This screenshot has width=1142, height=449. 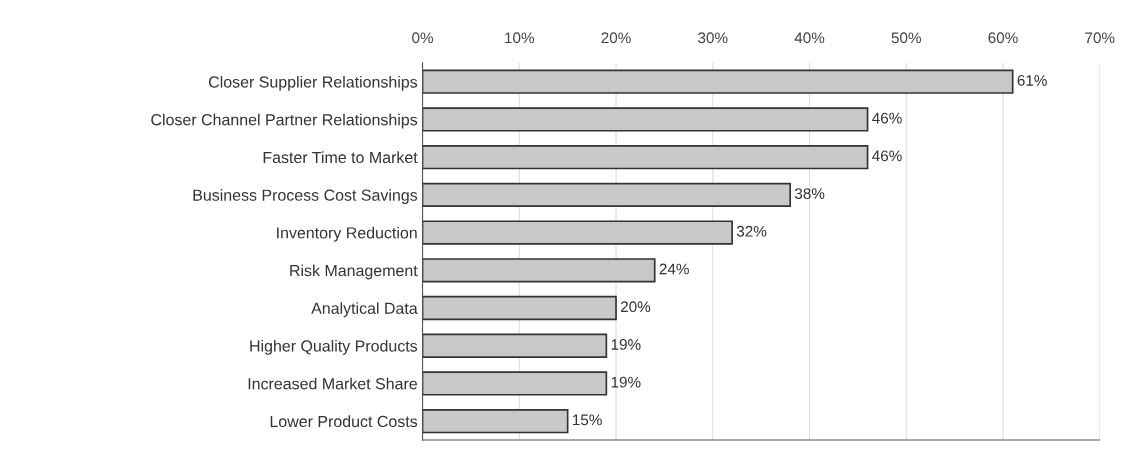 I want to click on x-tick-label: 50%, so click(x=906, y=38).